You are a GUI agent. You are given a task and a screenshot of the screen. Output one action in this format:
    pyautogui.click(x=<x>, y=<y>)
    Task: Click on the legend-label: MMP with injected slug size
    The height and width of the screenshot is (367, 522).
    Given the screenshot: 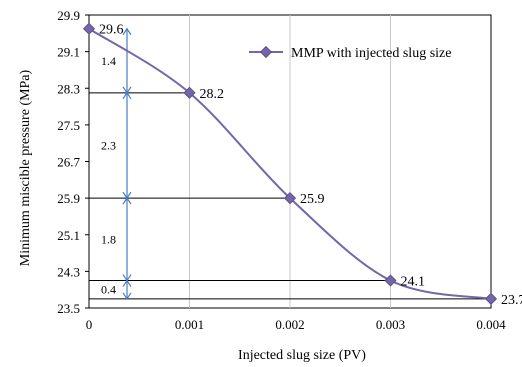 What is the action you would take?
    pyautogui.click(x=371, y=53)
    